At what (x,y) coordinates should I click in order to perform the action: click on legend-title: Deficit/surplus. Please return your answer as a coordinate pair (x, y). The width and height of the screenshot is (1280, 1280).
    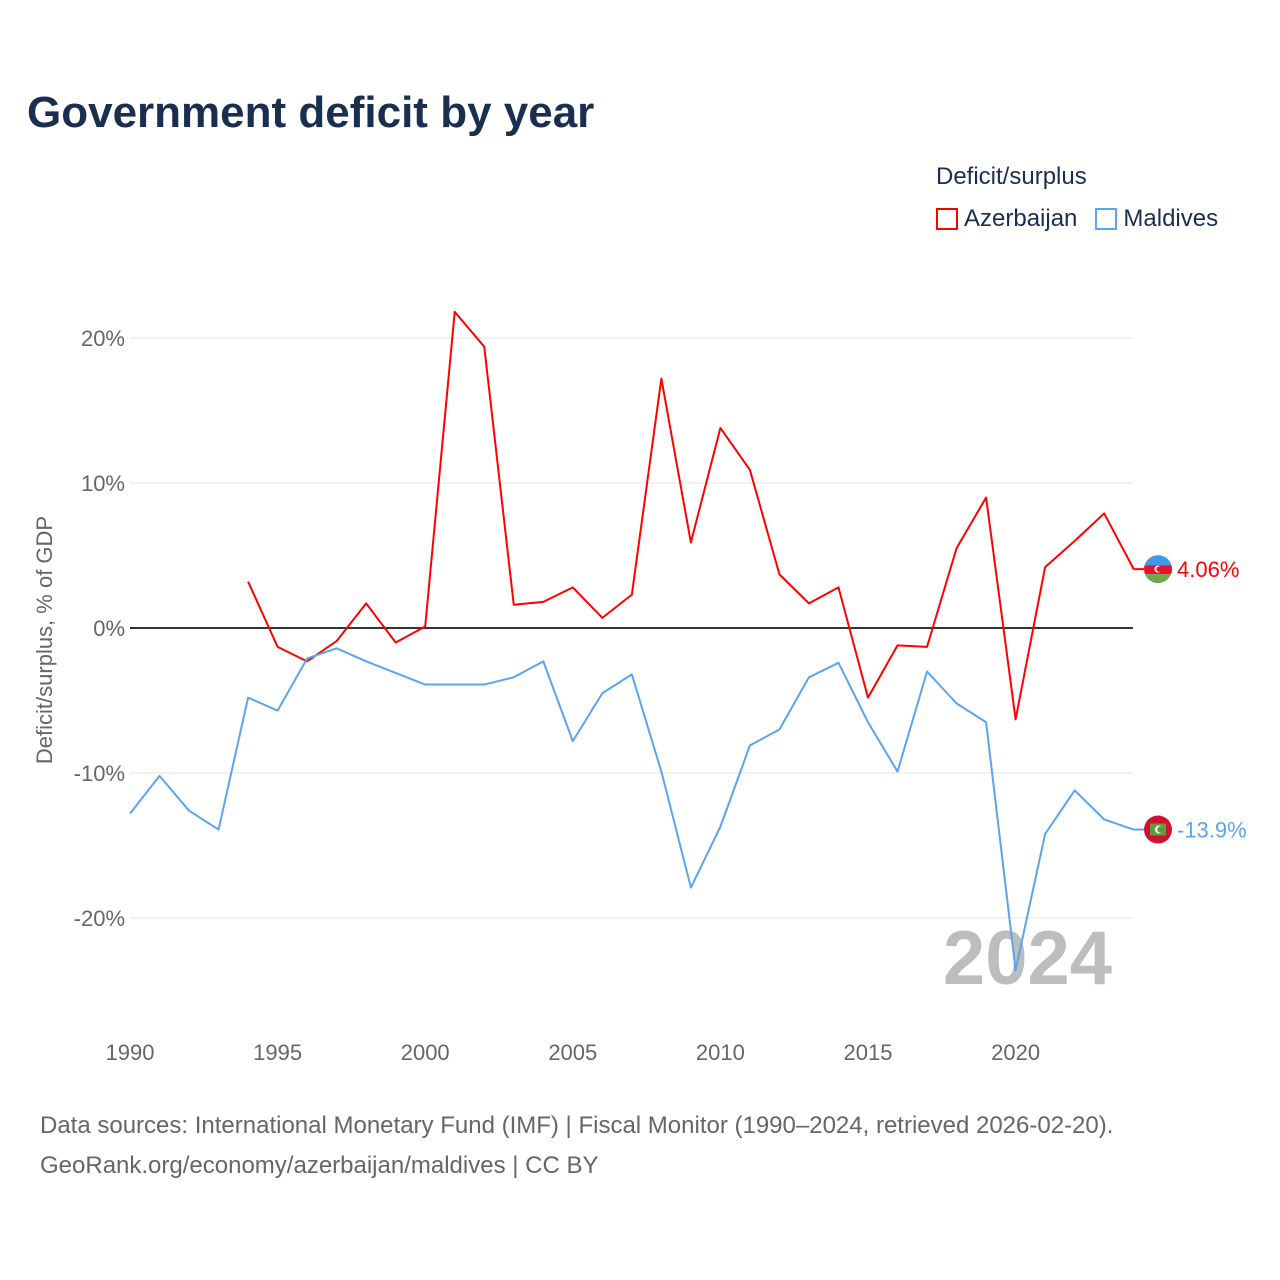
    Looking at the image, I should click on (1011, 176).